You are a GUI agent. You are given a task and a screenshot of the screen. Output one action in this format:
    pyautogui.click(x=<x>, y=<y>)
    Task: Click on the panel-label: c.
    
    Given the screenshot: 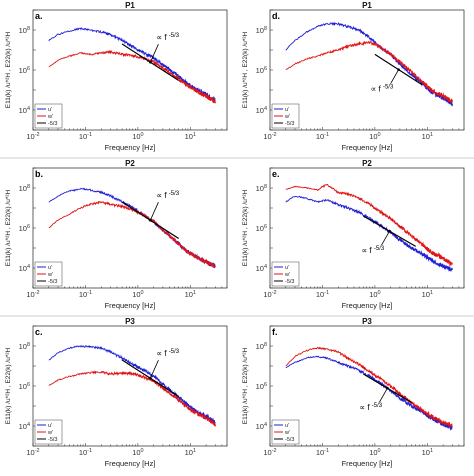 What is the action you would take?
    pyautogui.click(x=39, y=332)
    